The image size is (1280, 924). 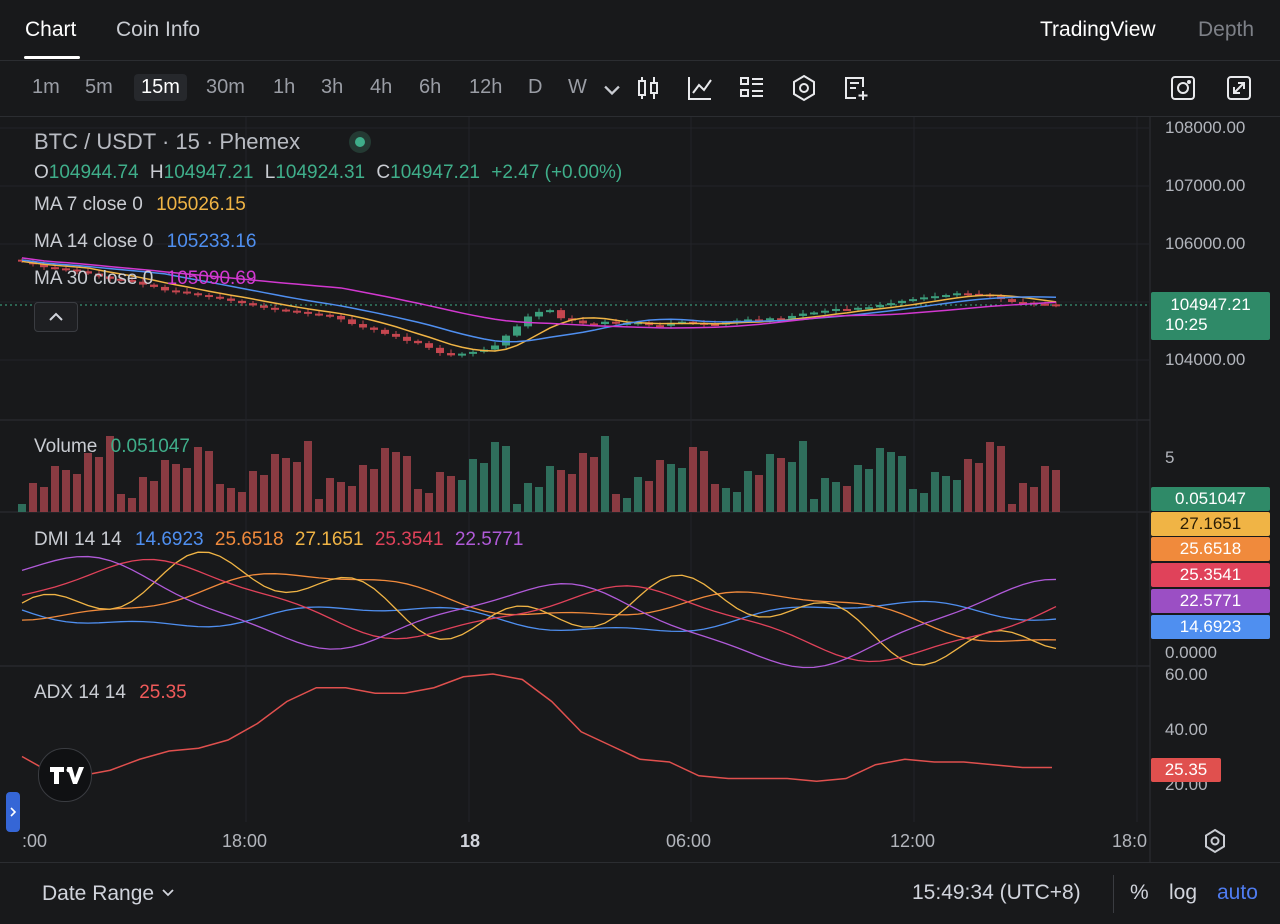 I want to click on volume-tag: 0.051047, so click(x=1210, y=499).